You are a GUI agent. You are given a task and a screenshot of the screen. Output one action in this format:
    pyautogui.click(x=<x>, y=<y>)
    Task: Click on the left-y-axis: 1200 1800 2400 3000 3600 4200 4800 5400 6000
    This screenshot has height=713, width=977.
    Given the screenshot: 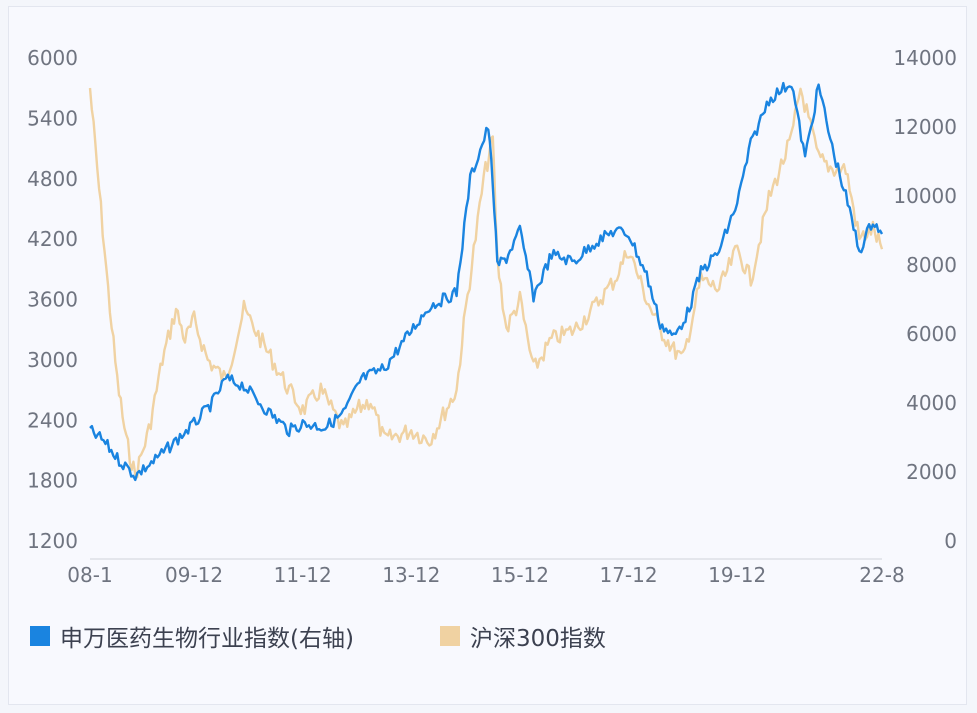 What is the action you would take?
    pyautogui.click(x=52, y=299)
    